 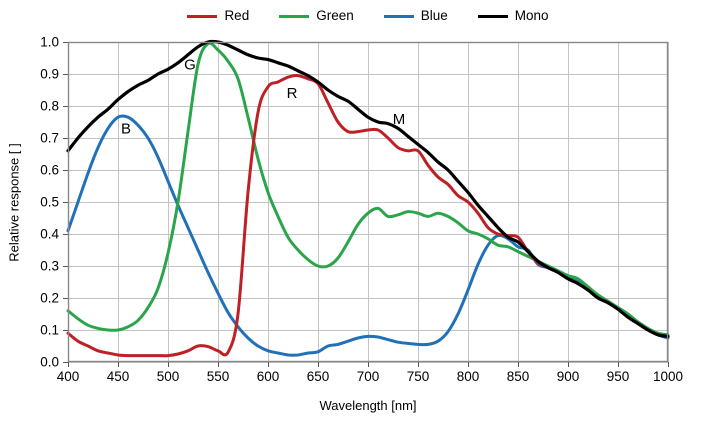 What do you see at coordinates (318, 376) in the screenshot?
I see `x-tick-label: 650` at bounding box center [318, 376].